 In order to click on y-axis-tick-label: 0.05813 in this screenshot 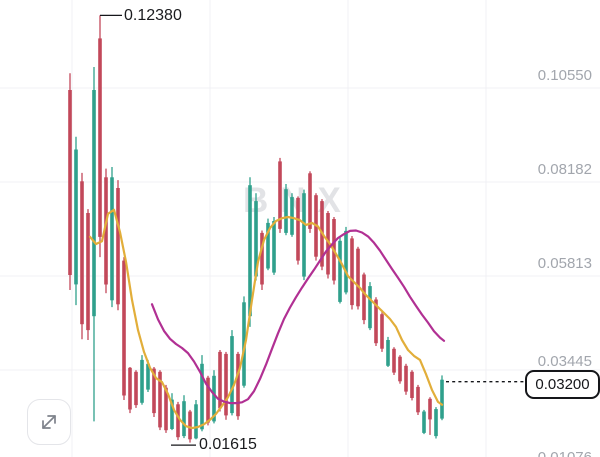, I will do `click(564, 263)`.